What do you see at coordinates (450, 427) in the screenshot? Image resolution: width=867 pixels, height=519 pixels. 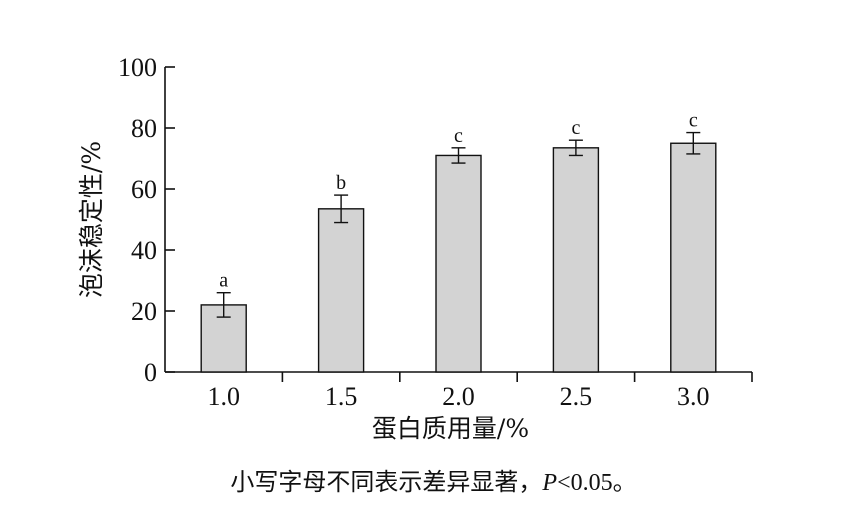 I see `x-axis-title: 蛋白质用量/%` at bounding box center [450, 427].